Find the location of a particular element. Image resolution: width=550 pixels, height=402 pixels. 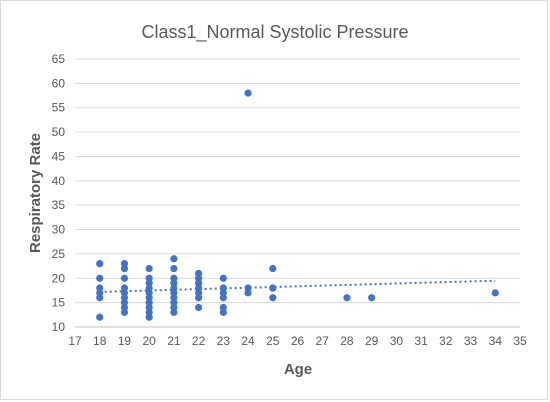

y-tick-label: 55 is located at coordinates (59, 108).